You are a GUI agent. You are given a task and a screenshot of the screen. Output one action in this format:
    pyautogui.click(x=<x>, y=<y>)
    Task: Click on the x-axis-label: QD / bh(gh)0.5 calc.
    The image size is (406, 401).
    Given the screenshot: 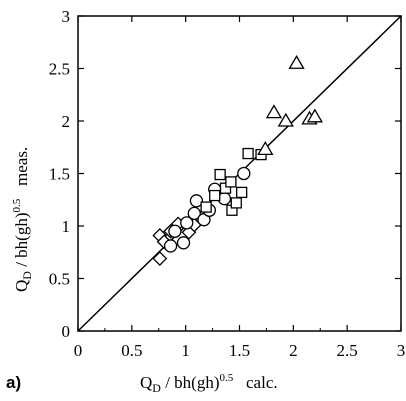 What is the action you would take?
    pyautogui.click(x=209, y=383)
    